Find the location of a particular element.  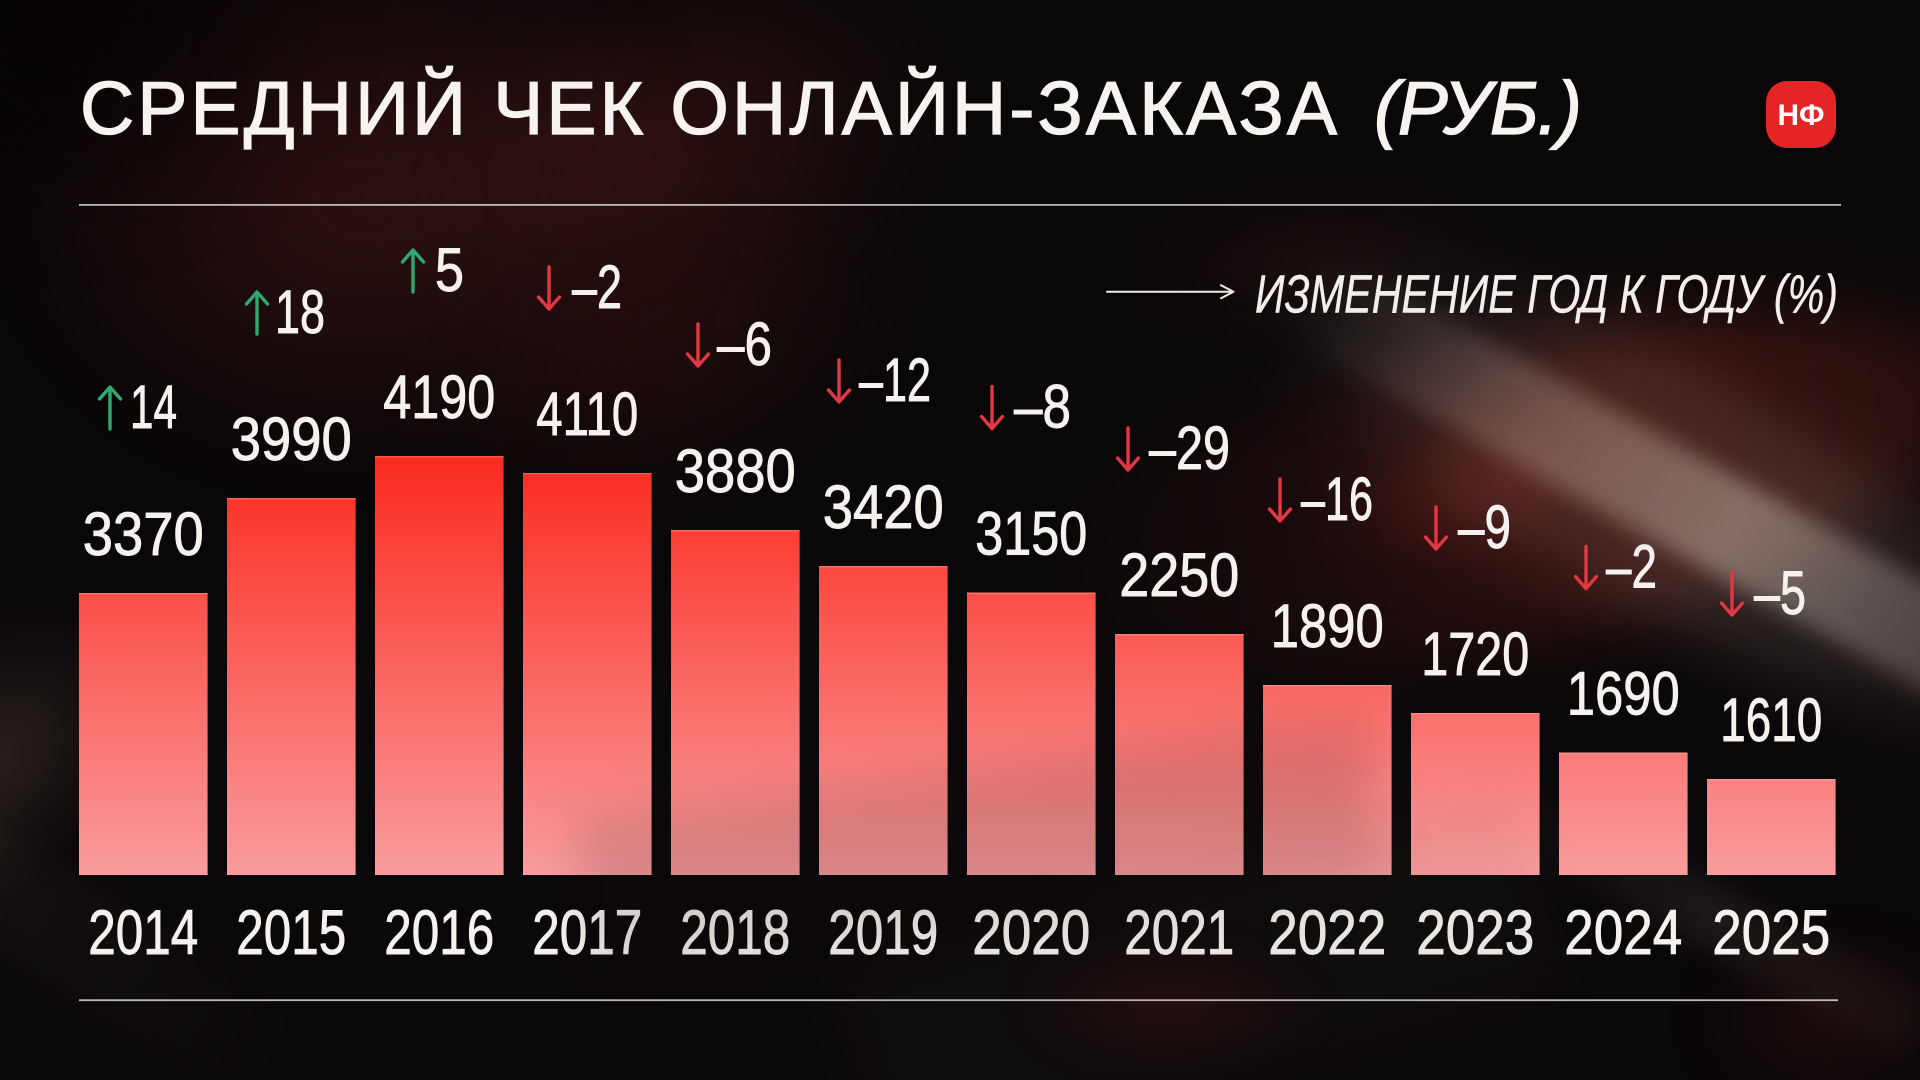

svg-text: 1690 is located at coordinates (1623, 694).